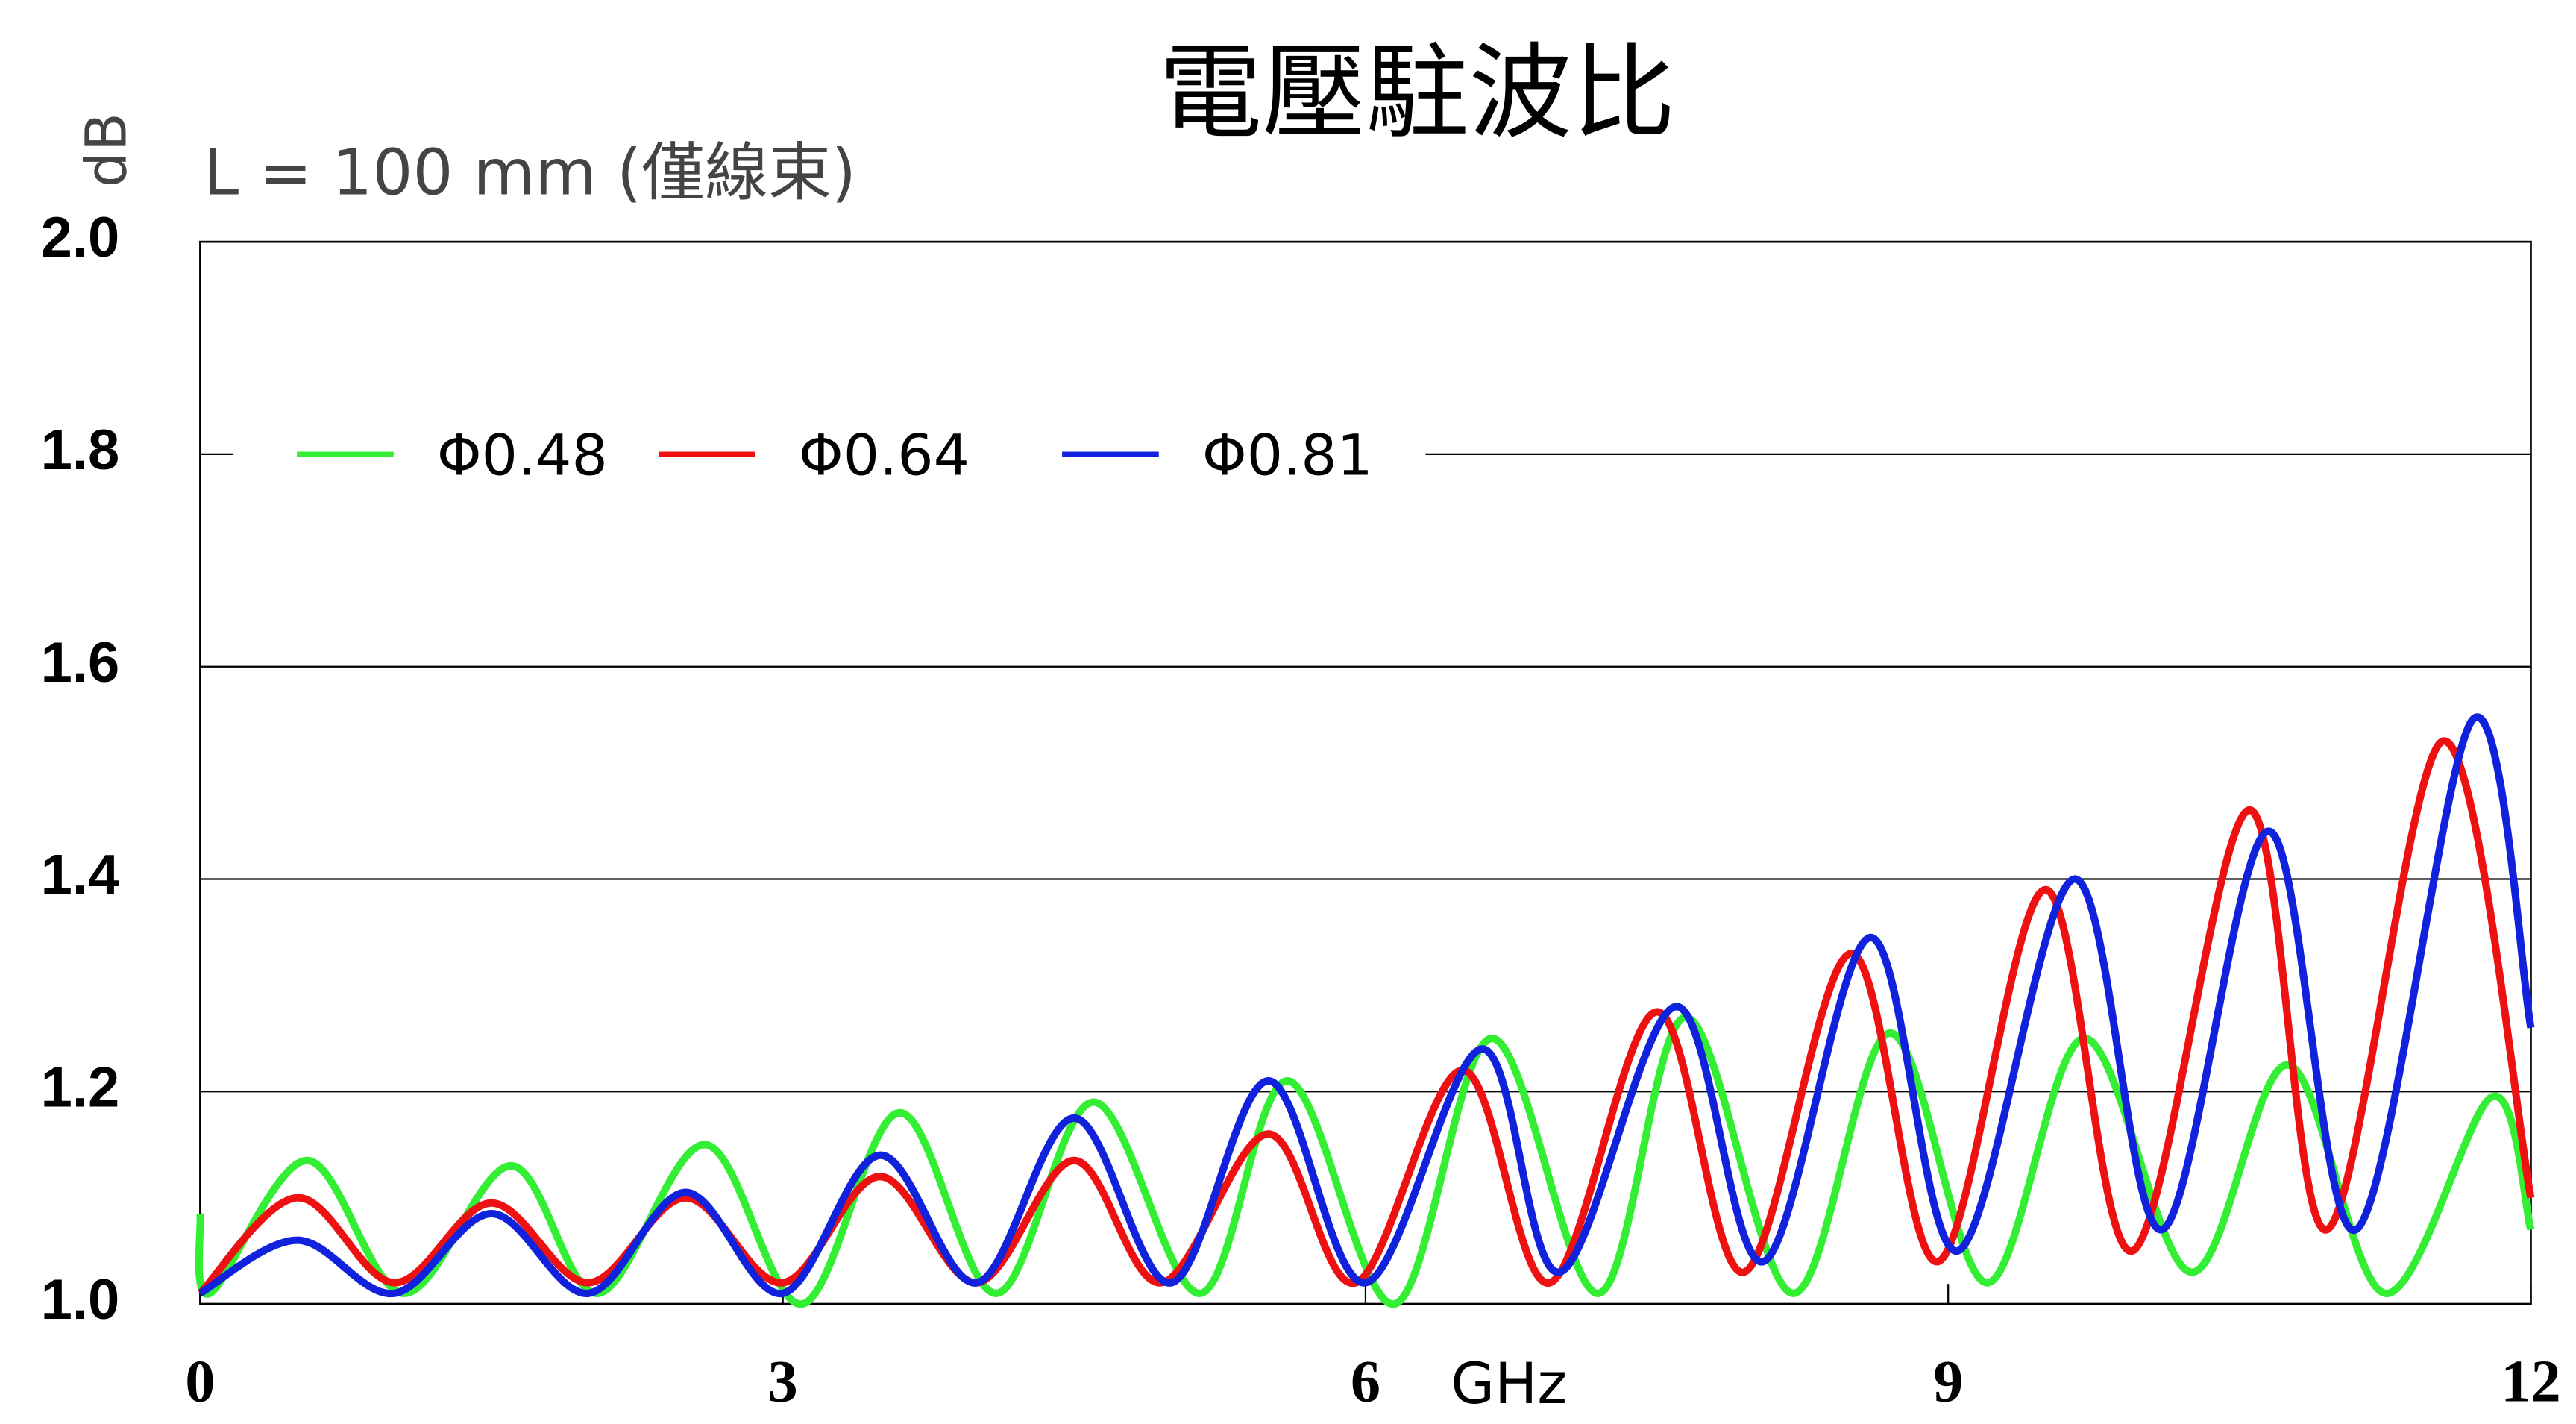 This screenshot has height=1424, width=2576. I want to click on x-tick-label: 9, so click(1948, 1381).